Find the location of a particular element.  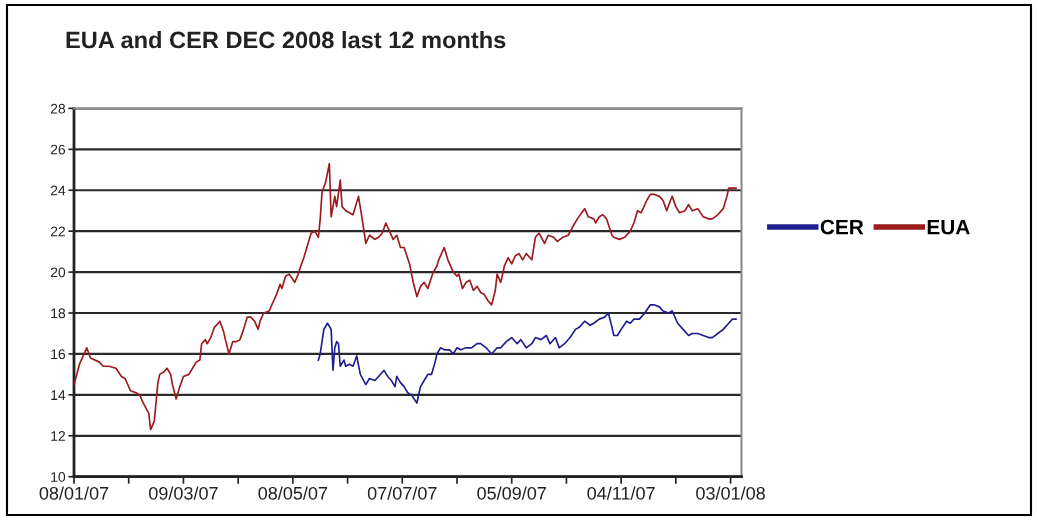

y-tick-label: 12 is located at coordinates (58, 436).